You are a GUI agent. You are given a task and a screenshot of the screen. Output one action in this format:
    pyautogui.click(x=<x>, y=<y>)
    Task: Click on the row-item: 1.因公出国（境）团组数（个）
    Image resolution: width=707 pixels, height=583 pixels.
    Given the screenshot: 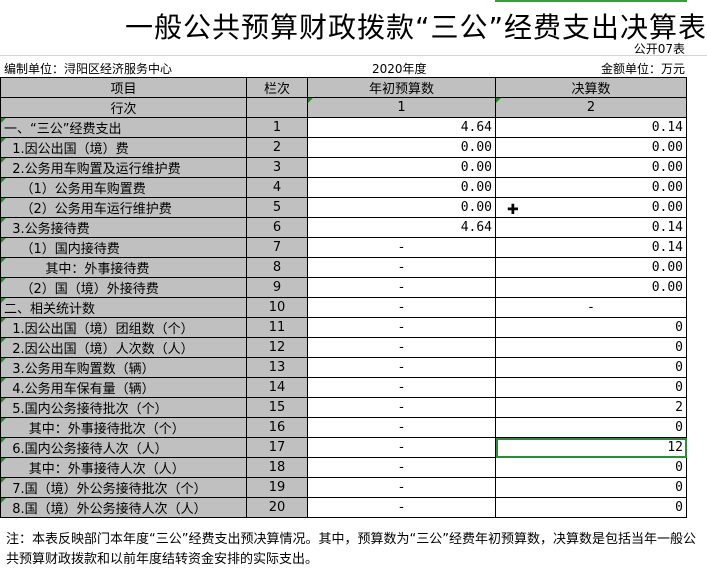 What is the action you would take?
    pyautogui.click(x=123, y=327)
    